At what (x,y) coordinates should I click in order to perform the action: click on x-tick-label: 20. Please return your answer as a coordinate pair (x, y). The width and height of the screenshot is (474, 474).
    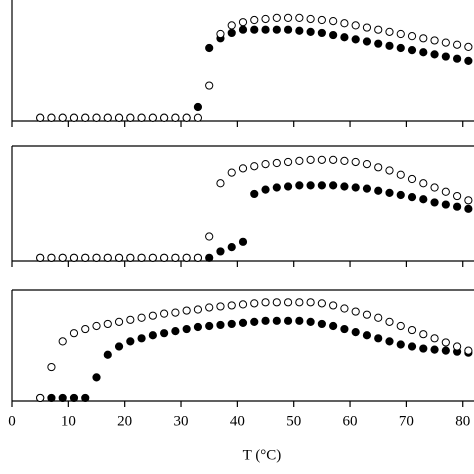
    Looking at the image, I should click on (124, 421).